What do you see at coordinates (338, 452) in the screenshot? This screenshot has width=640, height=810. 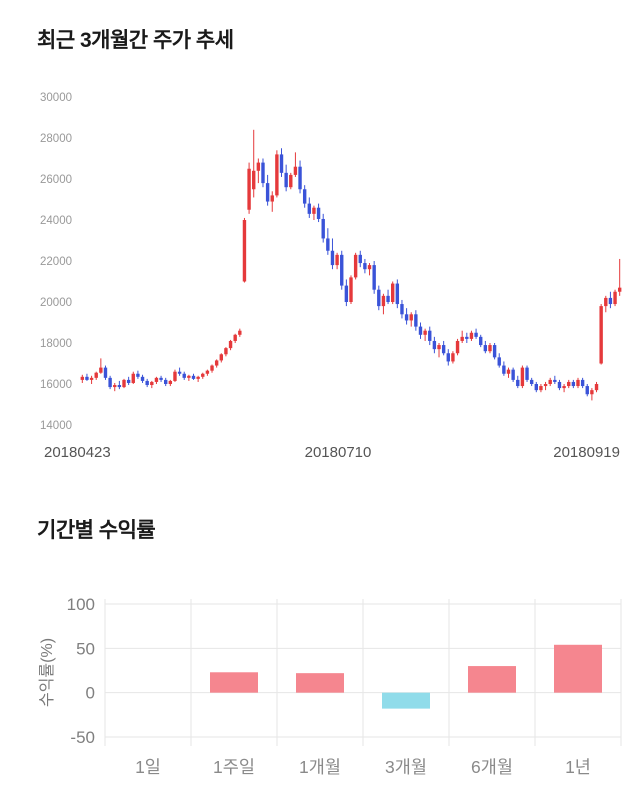 I see `x-axis-date-label: 20180710` at bounding box center [338, 452].